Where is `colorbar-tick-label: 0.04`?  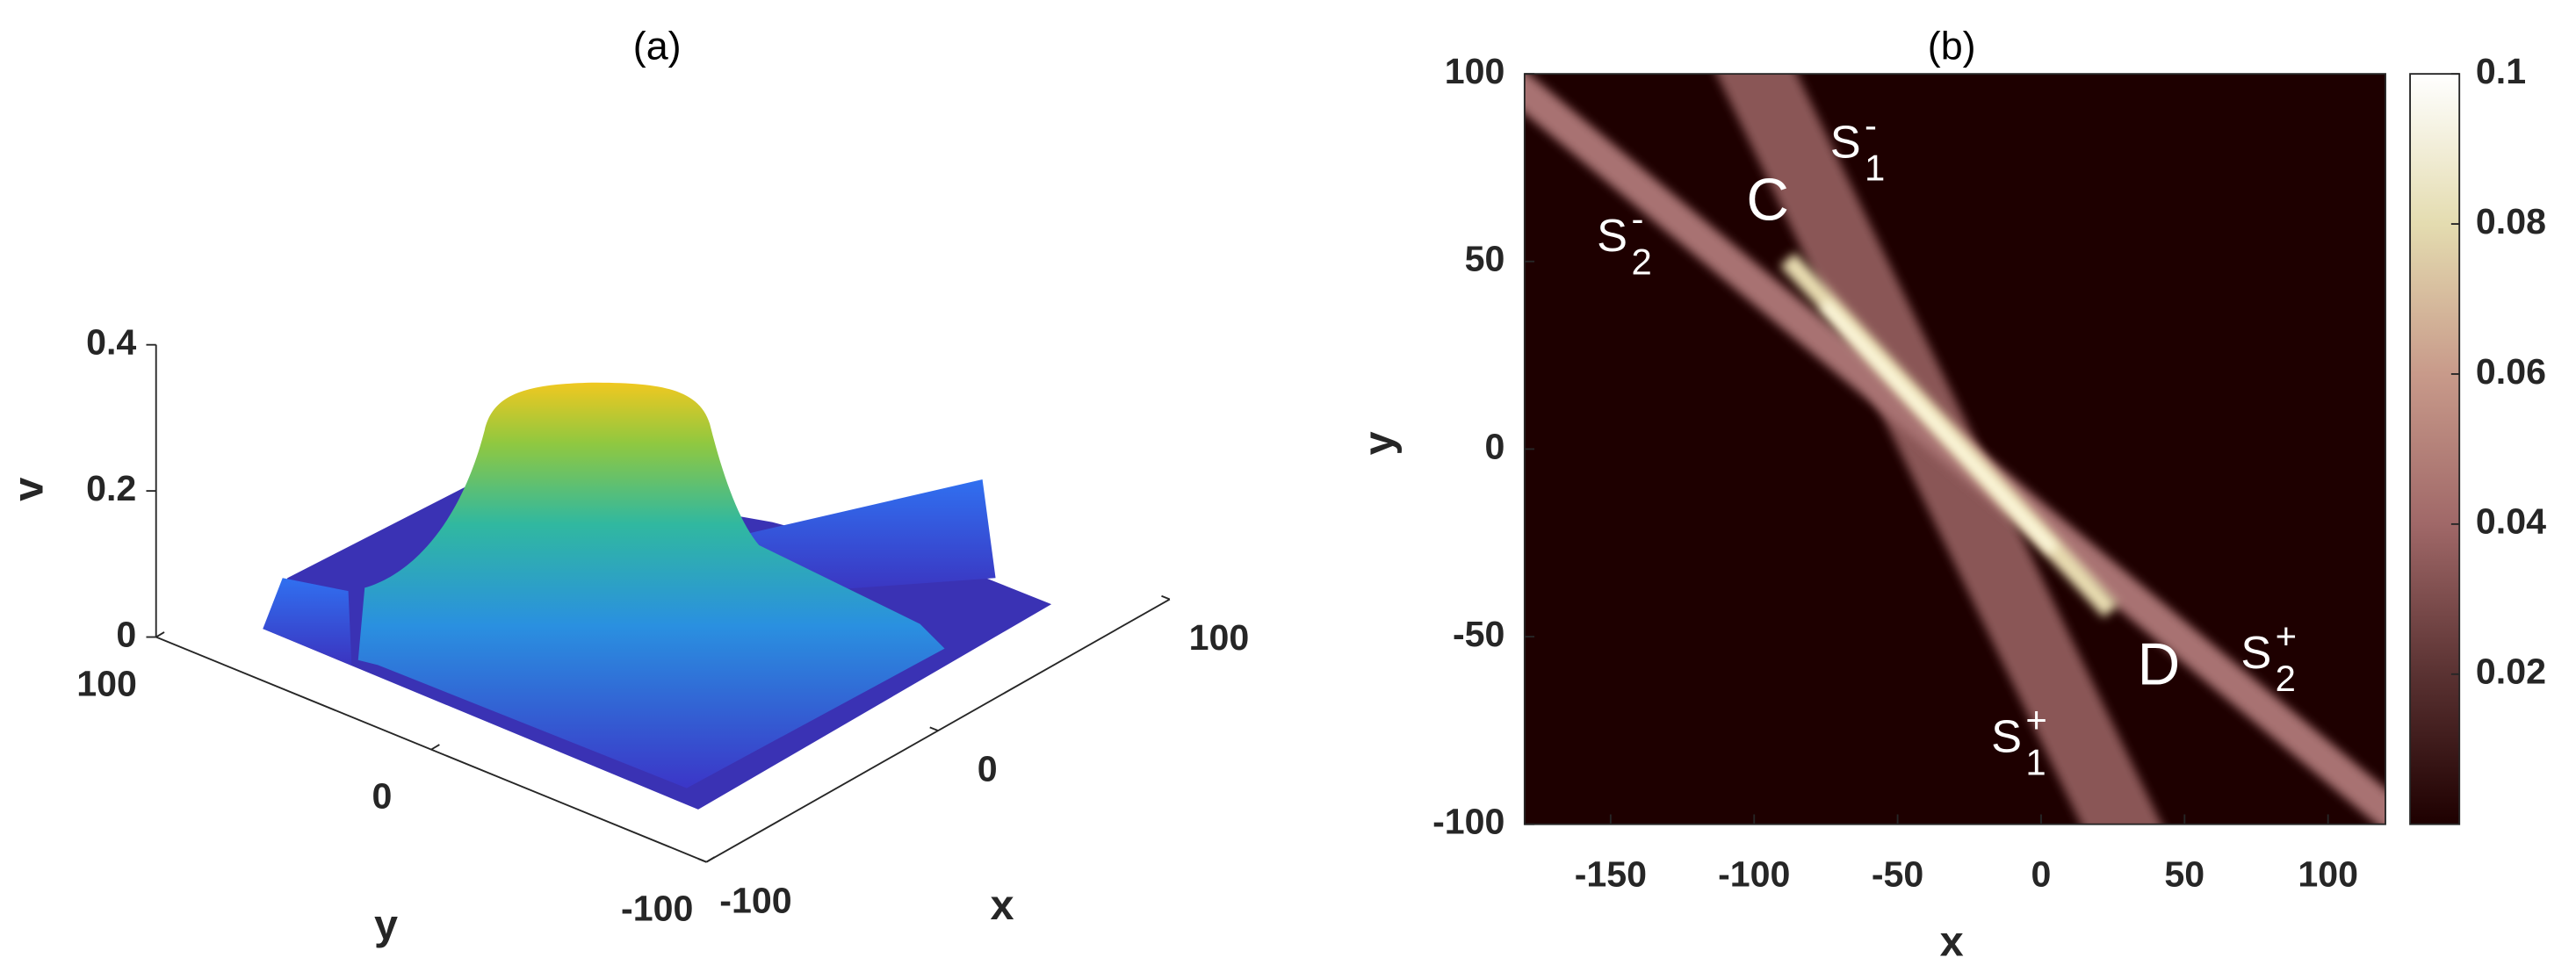
colorbar-tick-label: 0.04 is located at coordinates (2511, 521).